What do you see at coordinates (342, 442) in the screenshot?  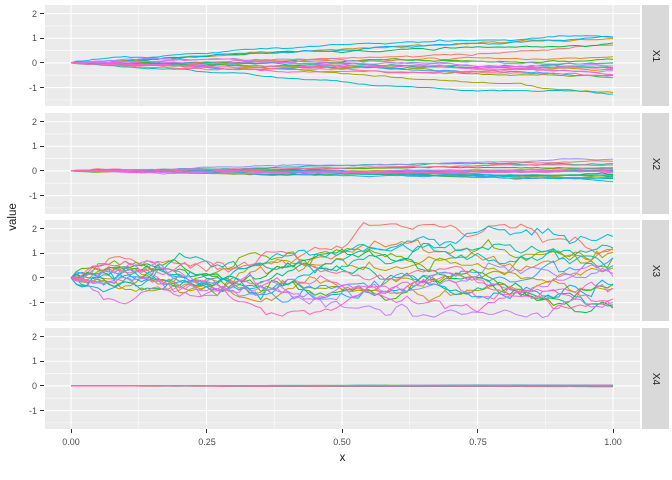 I see `x-tick-label: 0.50` at bounding box center [342, 442].